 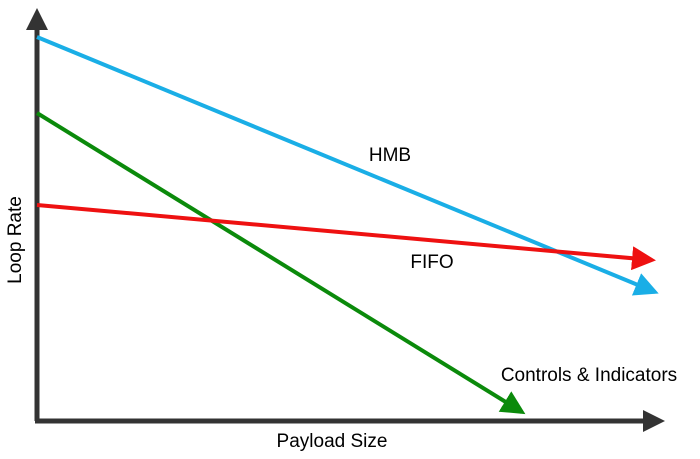 I want to click on line-label: Controls & Indicators, so click(x=589, y=375).